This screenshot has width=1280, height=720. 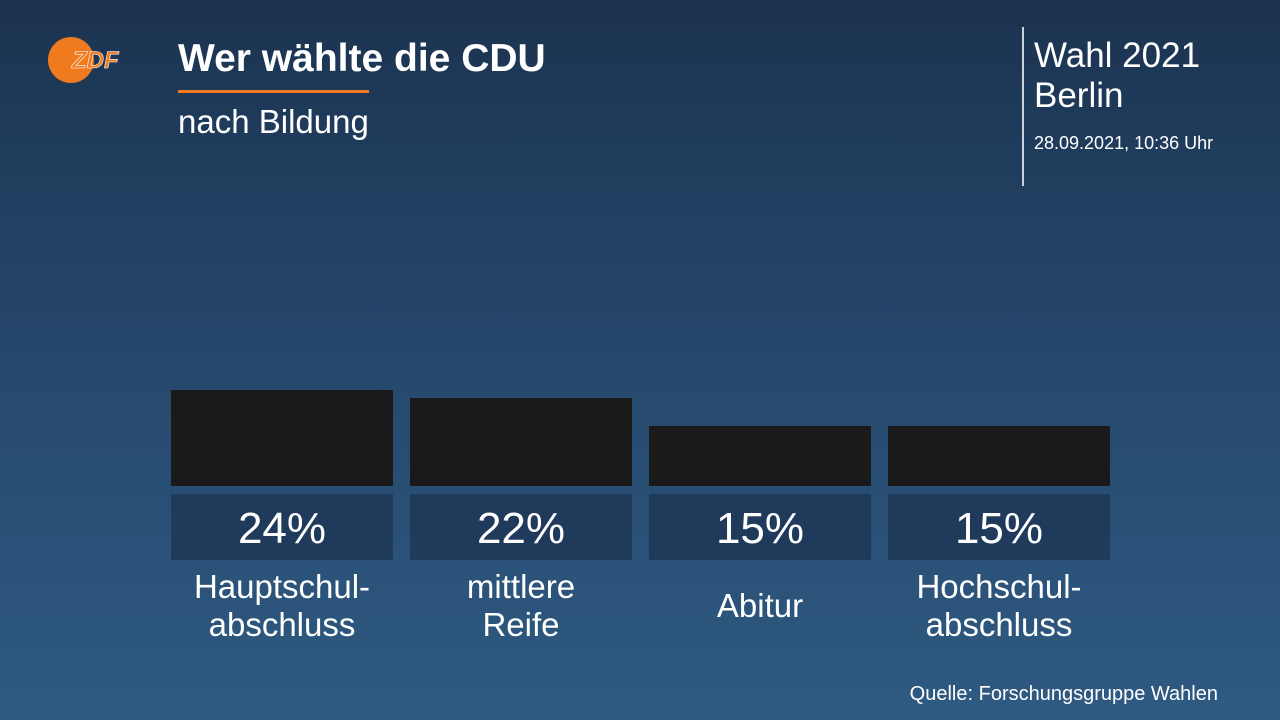 I want to click on header-divider, so click(x=1023, y=106).